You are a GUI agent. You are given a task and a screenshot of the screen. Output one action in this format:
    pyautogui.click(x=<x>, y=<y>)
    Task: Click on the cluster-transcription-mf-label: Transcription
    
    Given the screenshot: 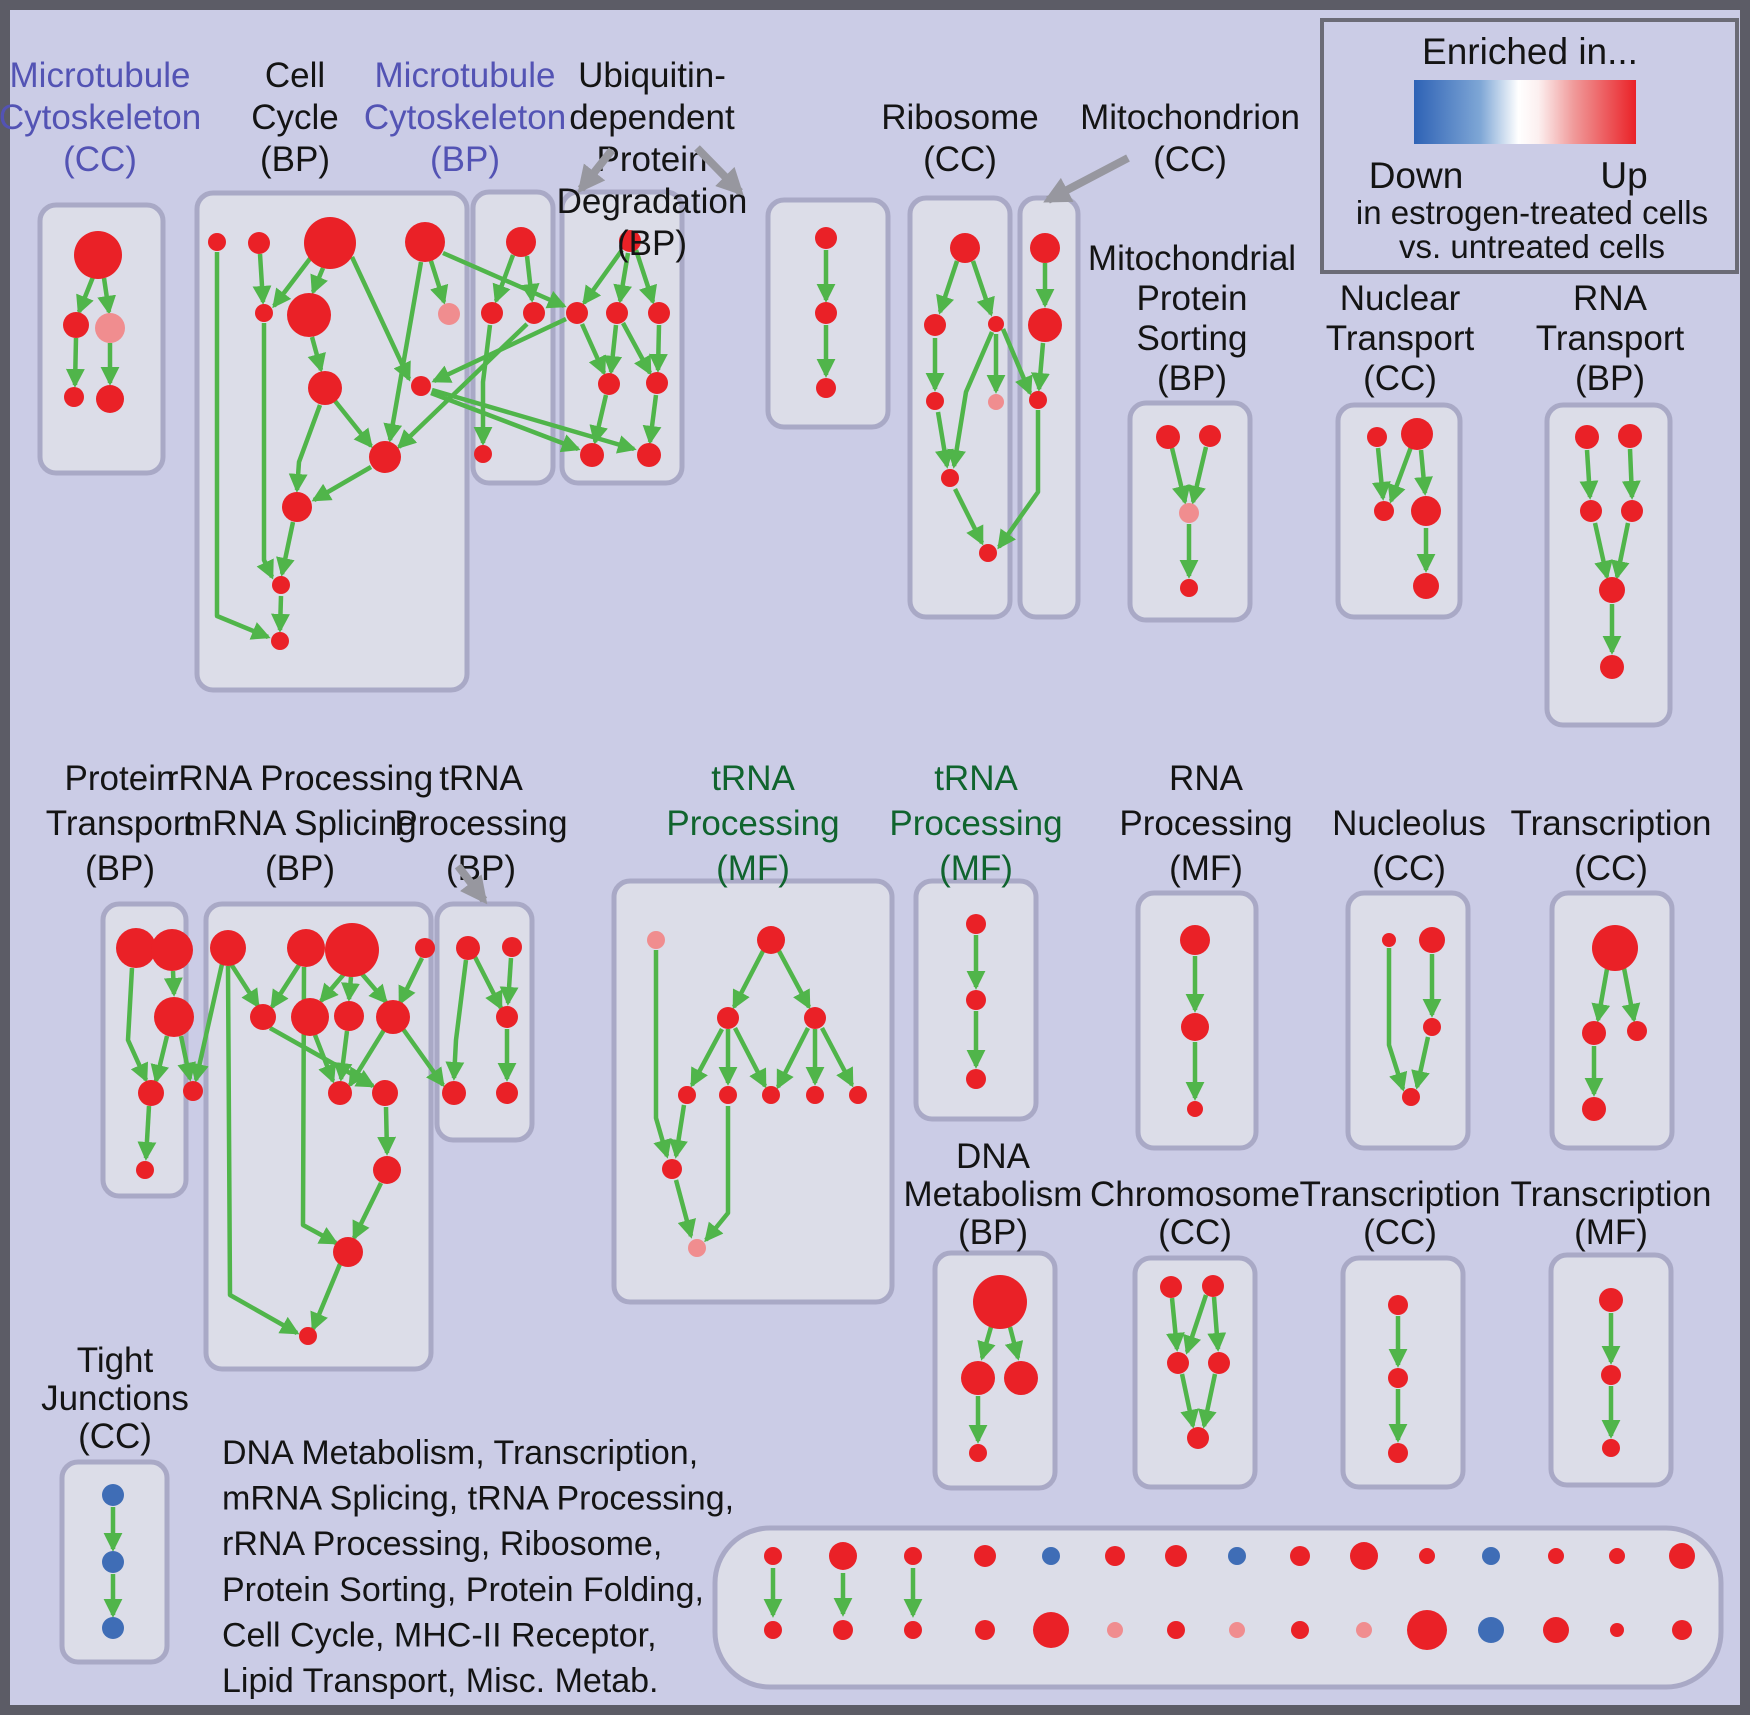 What is the action you would take?
    pyautogui.click(x=1611, y=1194)
    